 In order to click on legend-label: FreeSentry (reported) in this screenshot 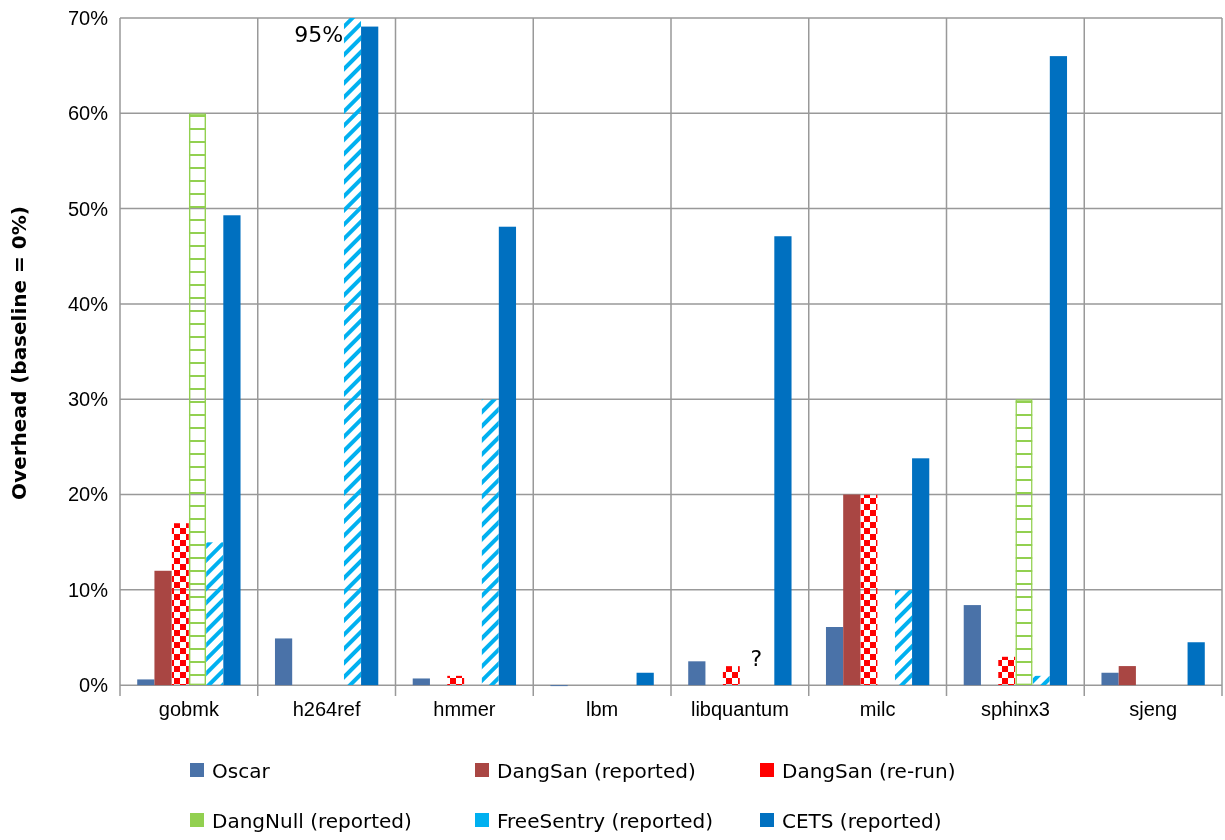, I will do `click(605, 821)`.